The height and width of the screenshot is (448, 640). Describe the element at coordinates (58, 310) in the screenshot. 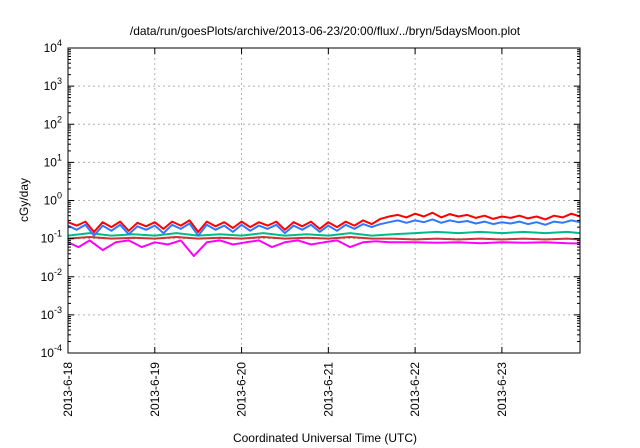

I see `y-tick-exponent: -3` at that location.